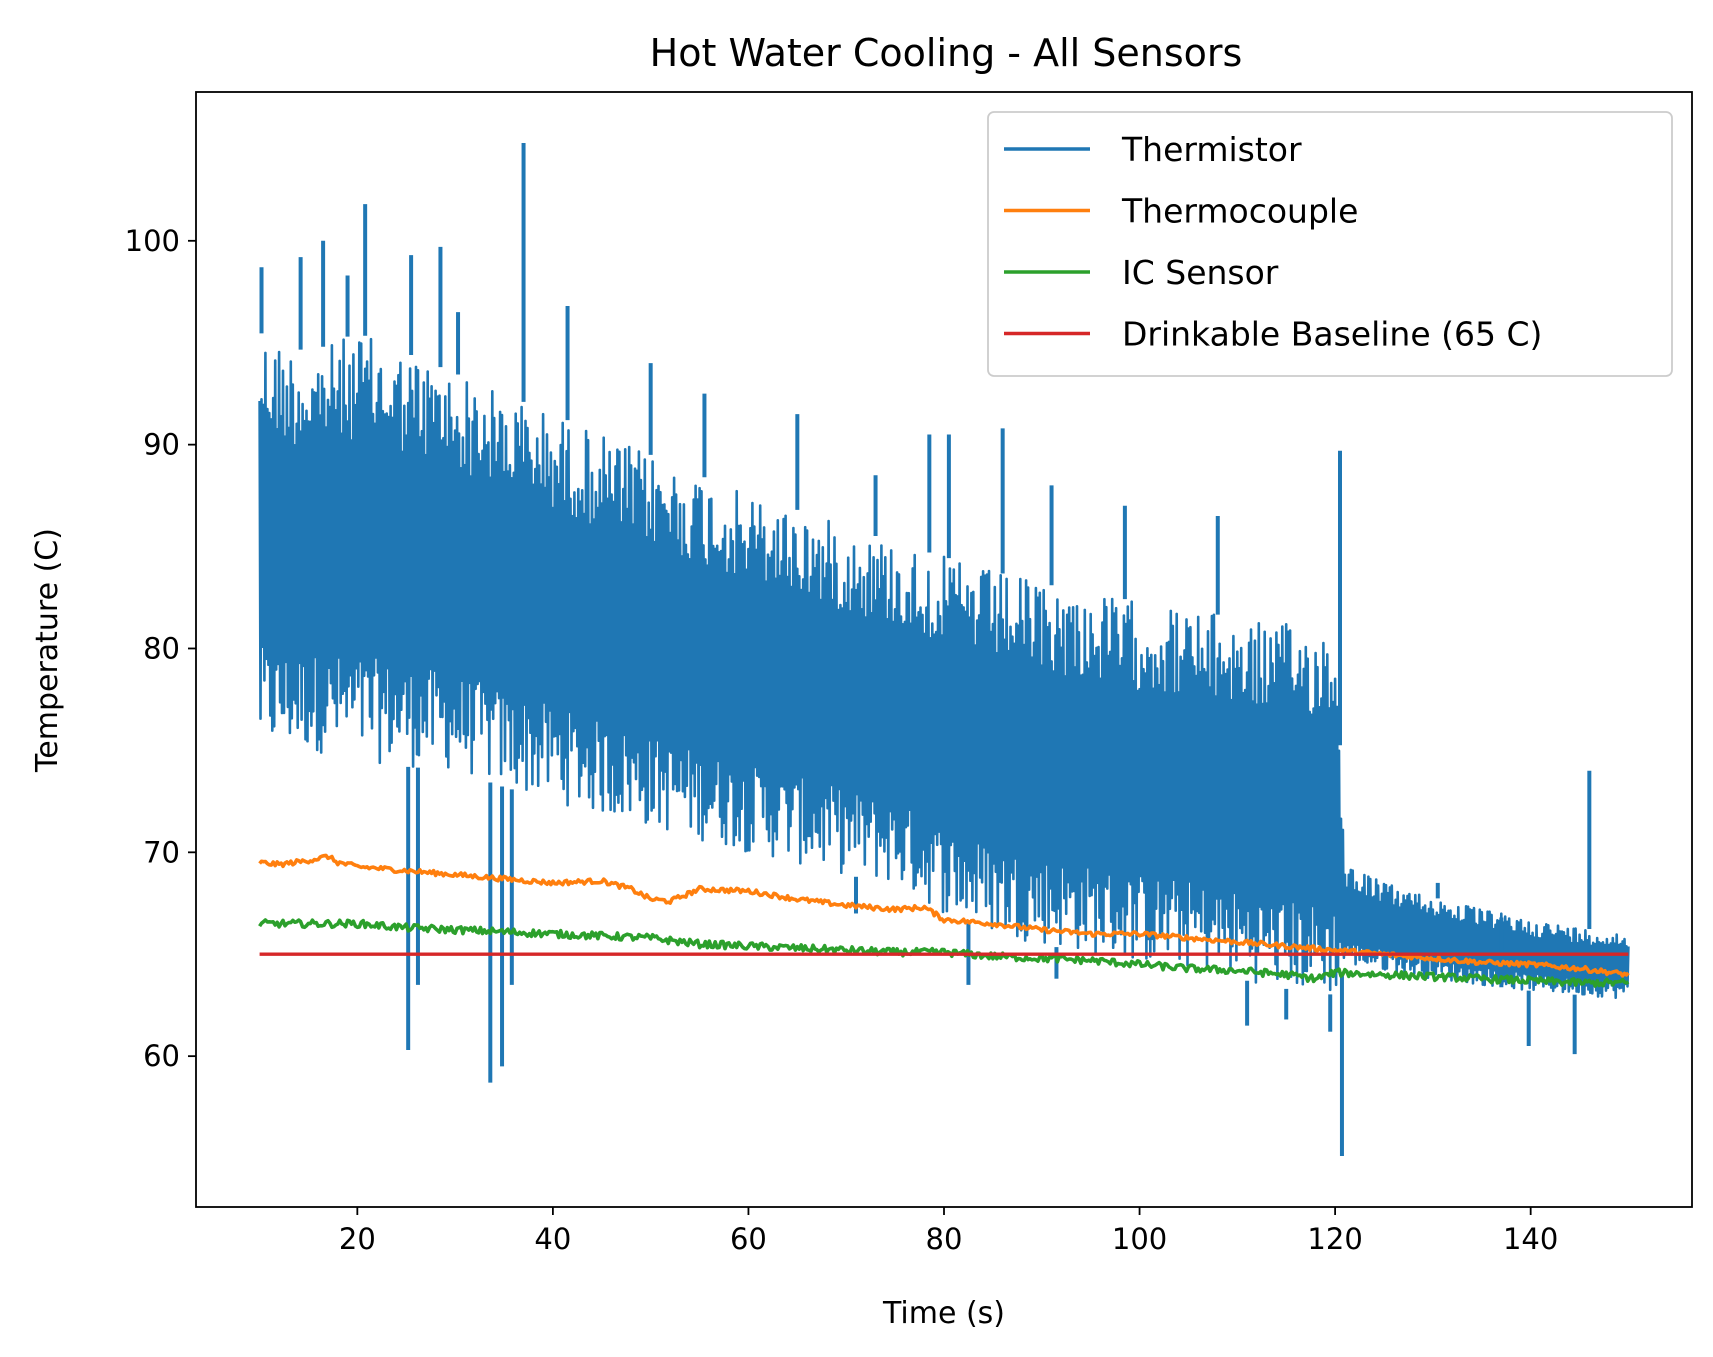 The height and width of the screenshot is (1357, 1713). What do you see at coordinates (161, 1056) in the screenshot?
I see `y-tick-label: 60` at bounding box center [161, 1056].